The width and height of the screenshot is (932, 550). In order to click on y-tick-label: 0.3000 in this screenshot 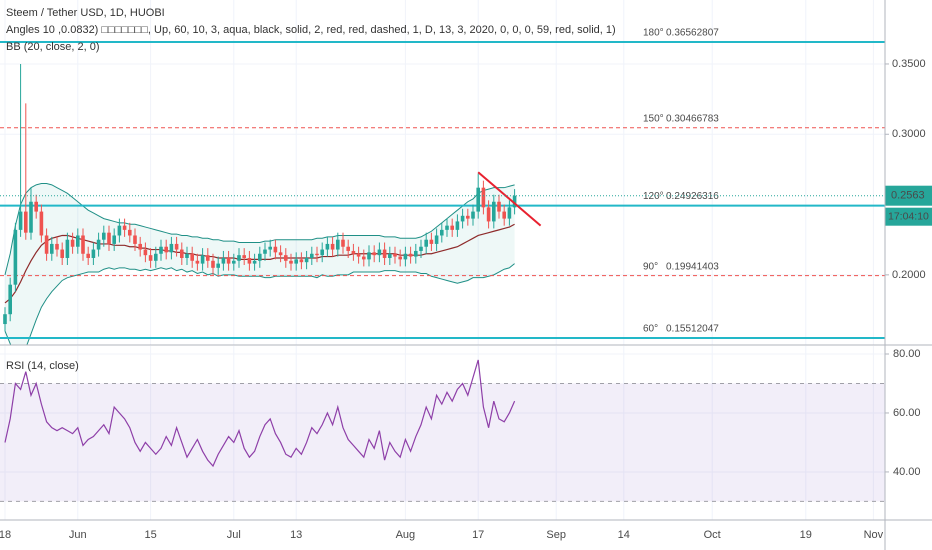, I will do `click(909, 134)`.